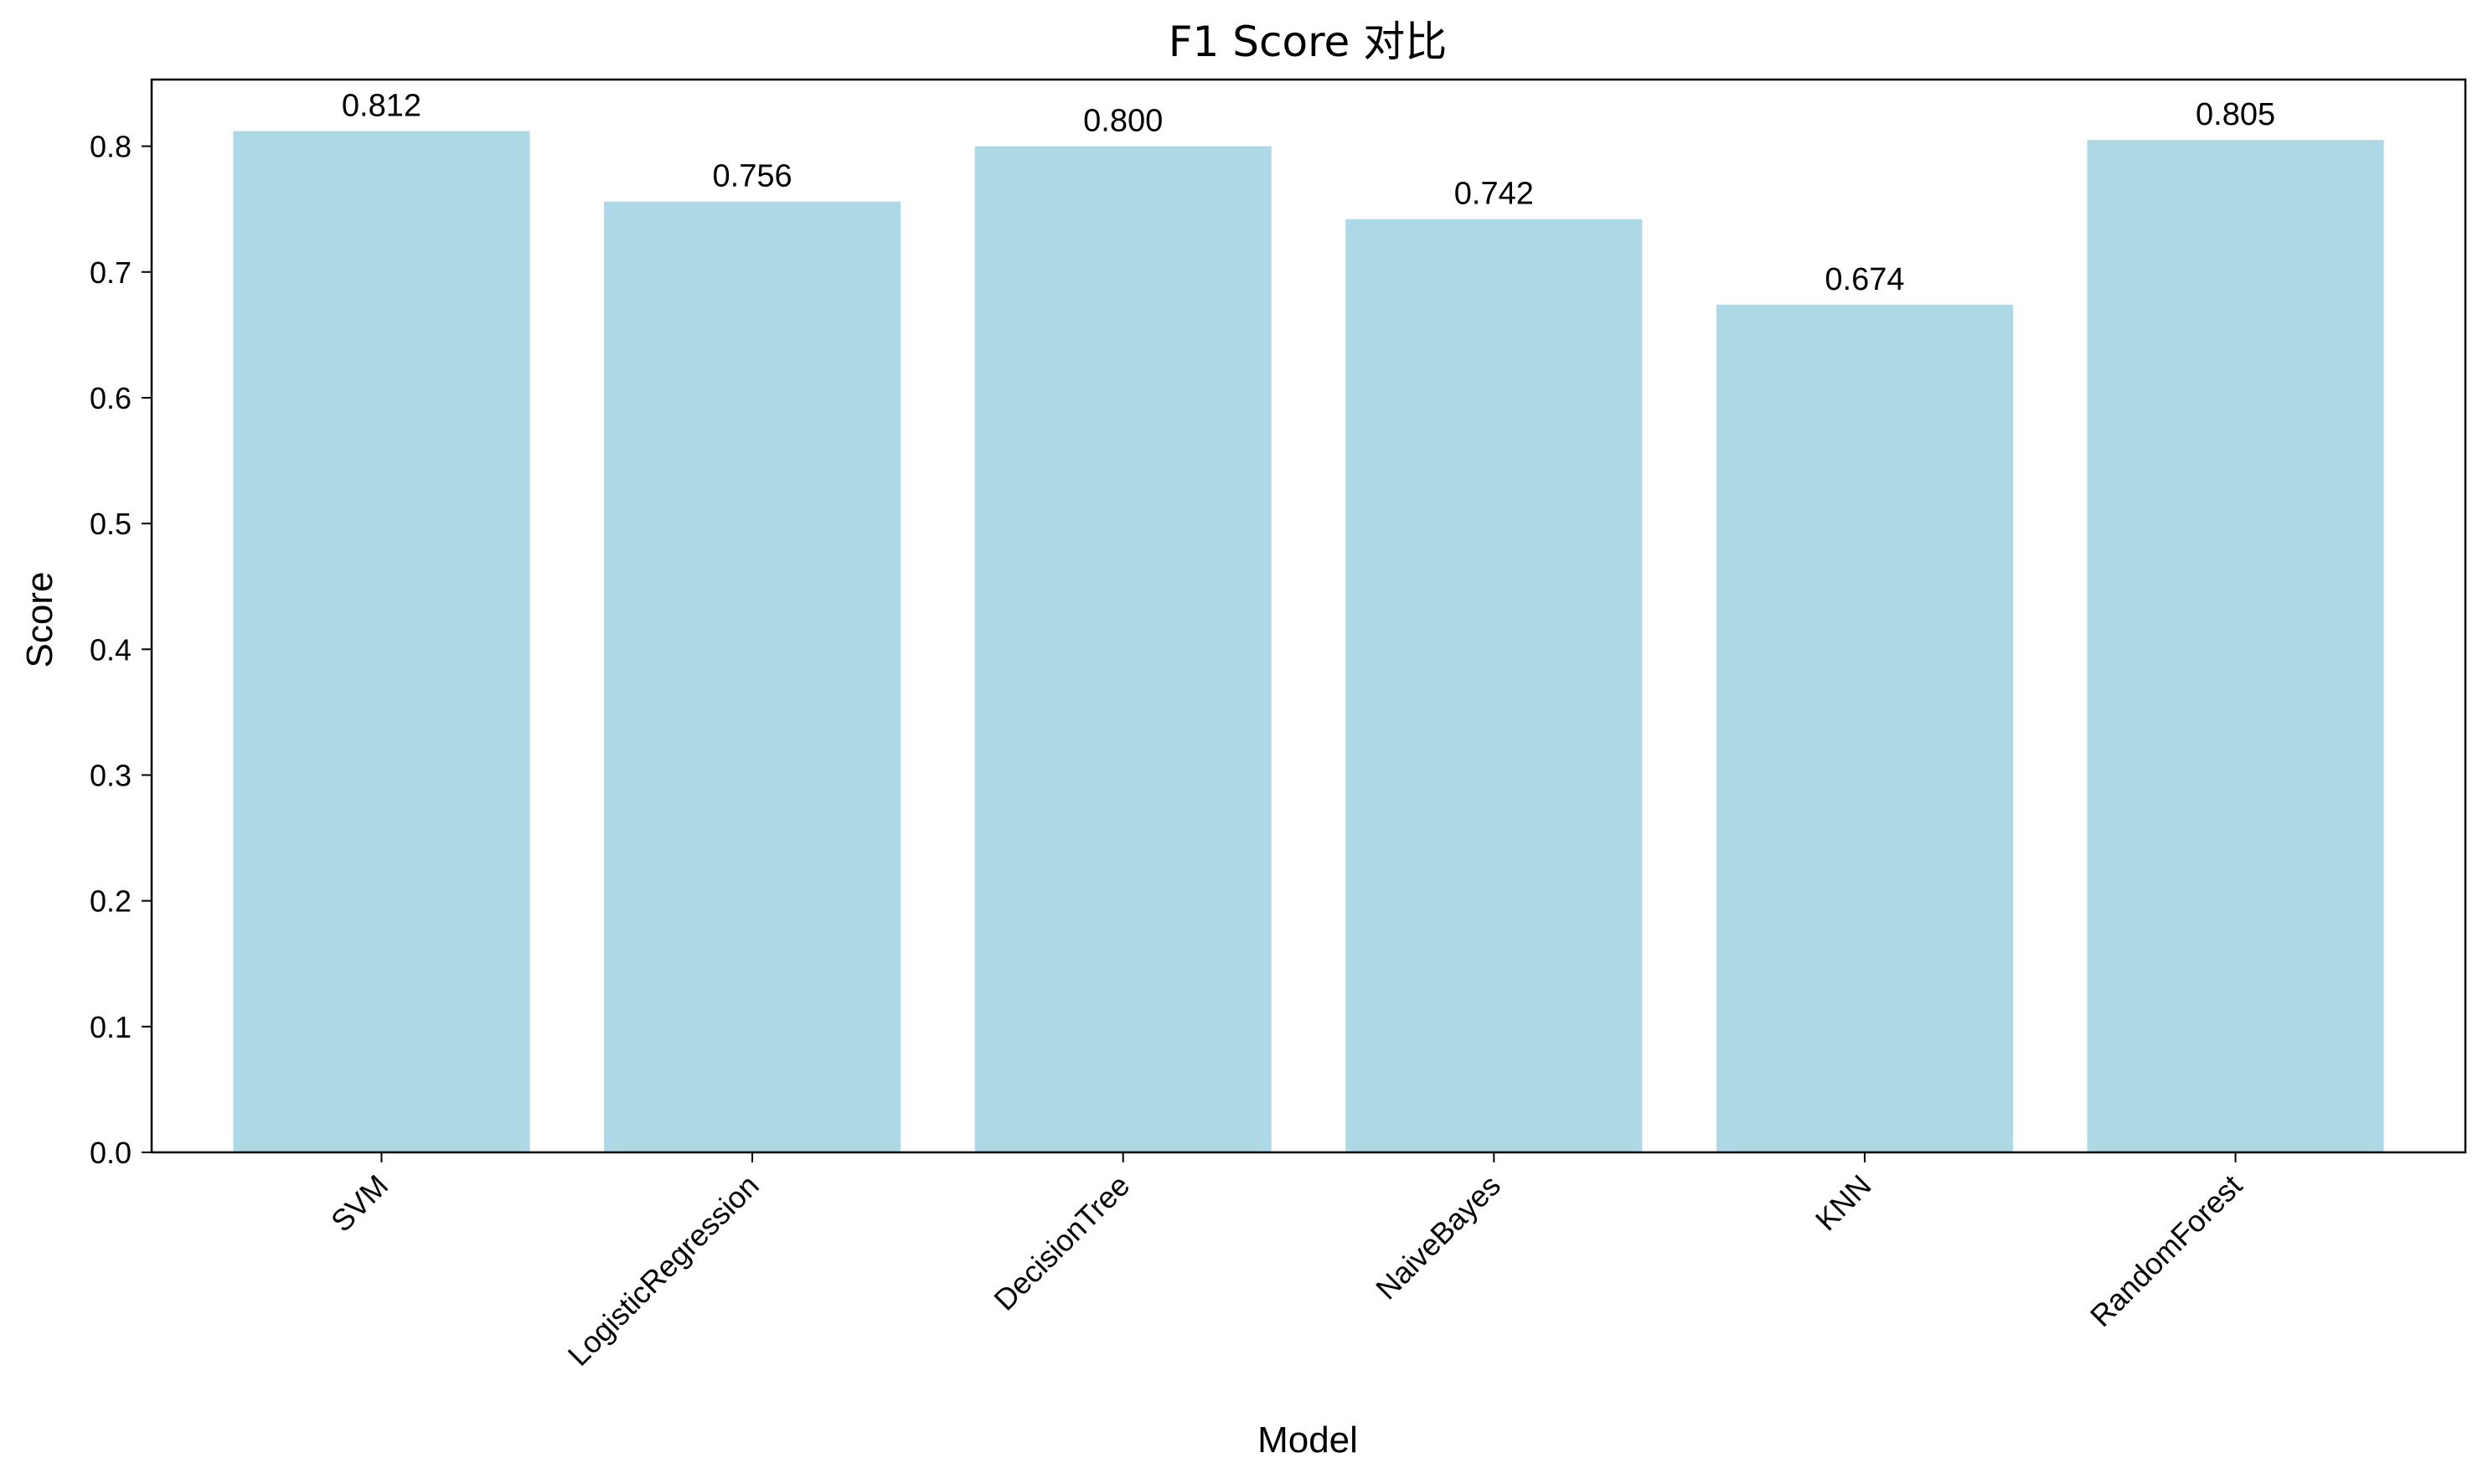 The height and width of the screenshot is (1484, 2488). Describe the element at coordinates (752, 176) in the screenshot. I see `bar-value-label: 0.756` at that location.